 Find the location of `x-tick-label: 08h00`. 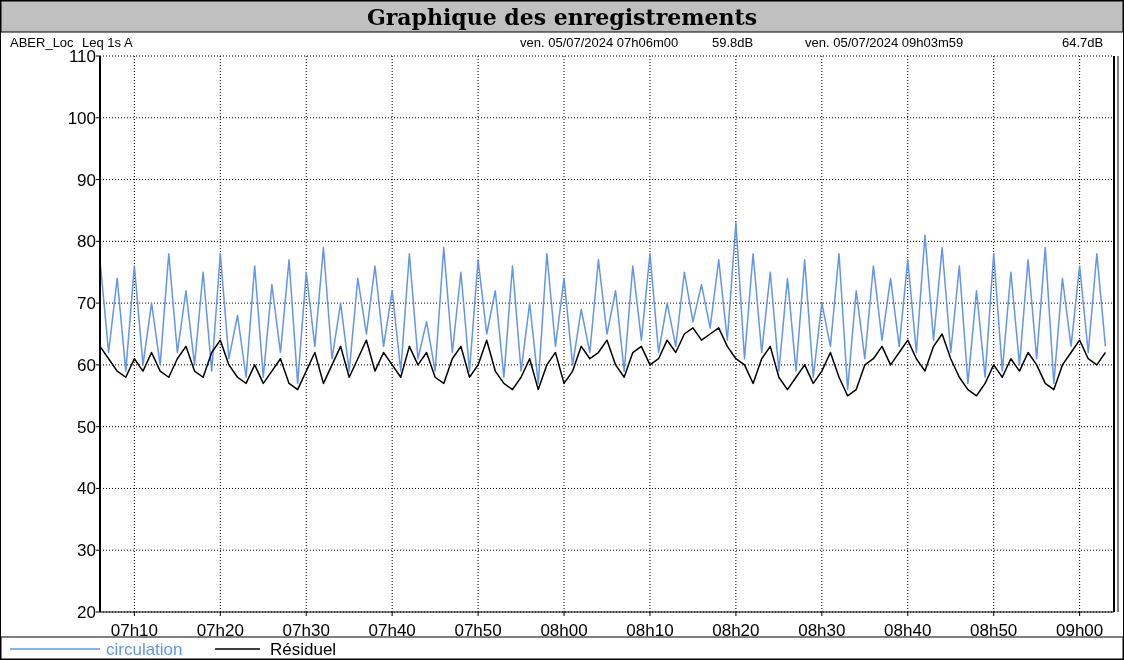

x-tick-label: 08h00 is located at coordinates (564, 630).